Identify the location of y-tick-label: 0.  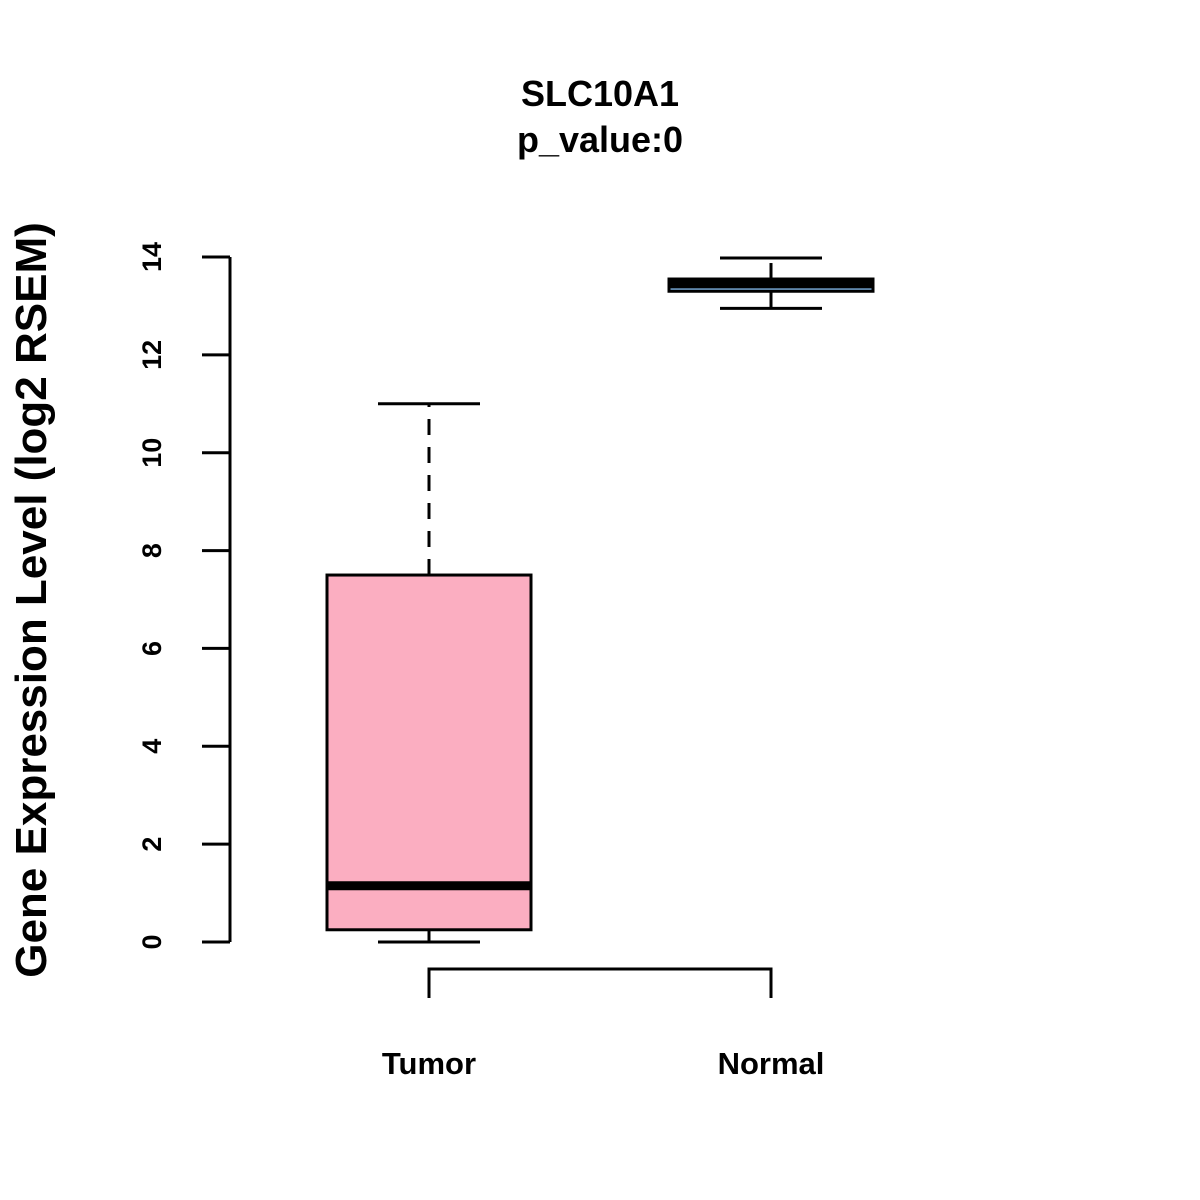
(152, 941).